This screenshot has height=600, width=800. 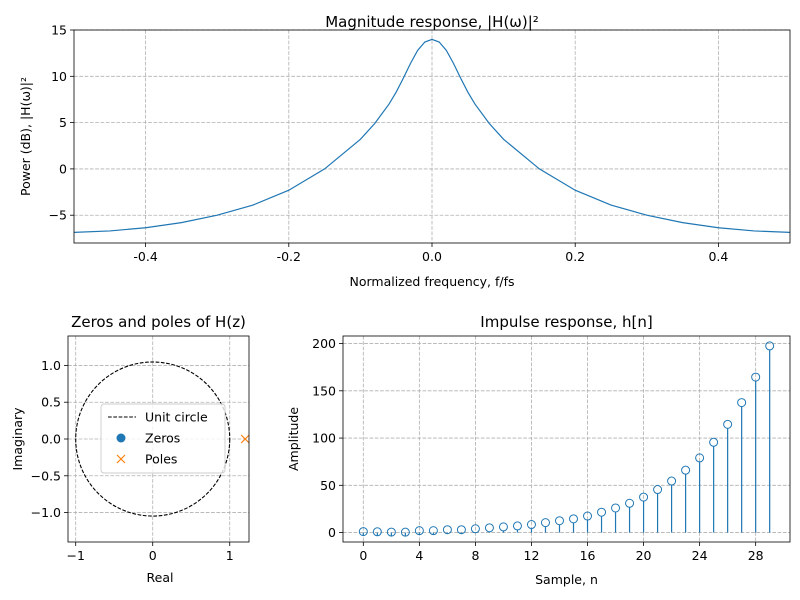 What do you see at coordinates (475, 555) in the screenshot?
I see `impulse-xtick-label: 8` at bounding box center [475, 555].